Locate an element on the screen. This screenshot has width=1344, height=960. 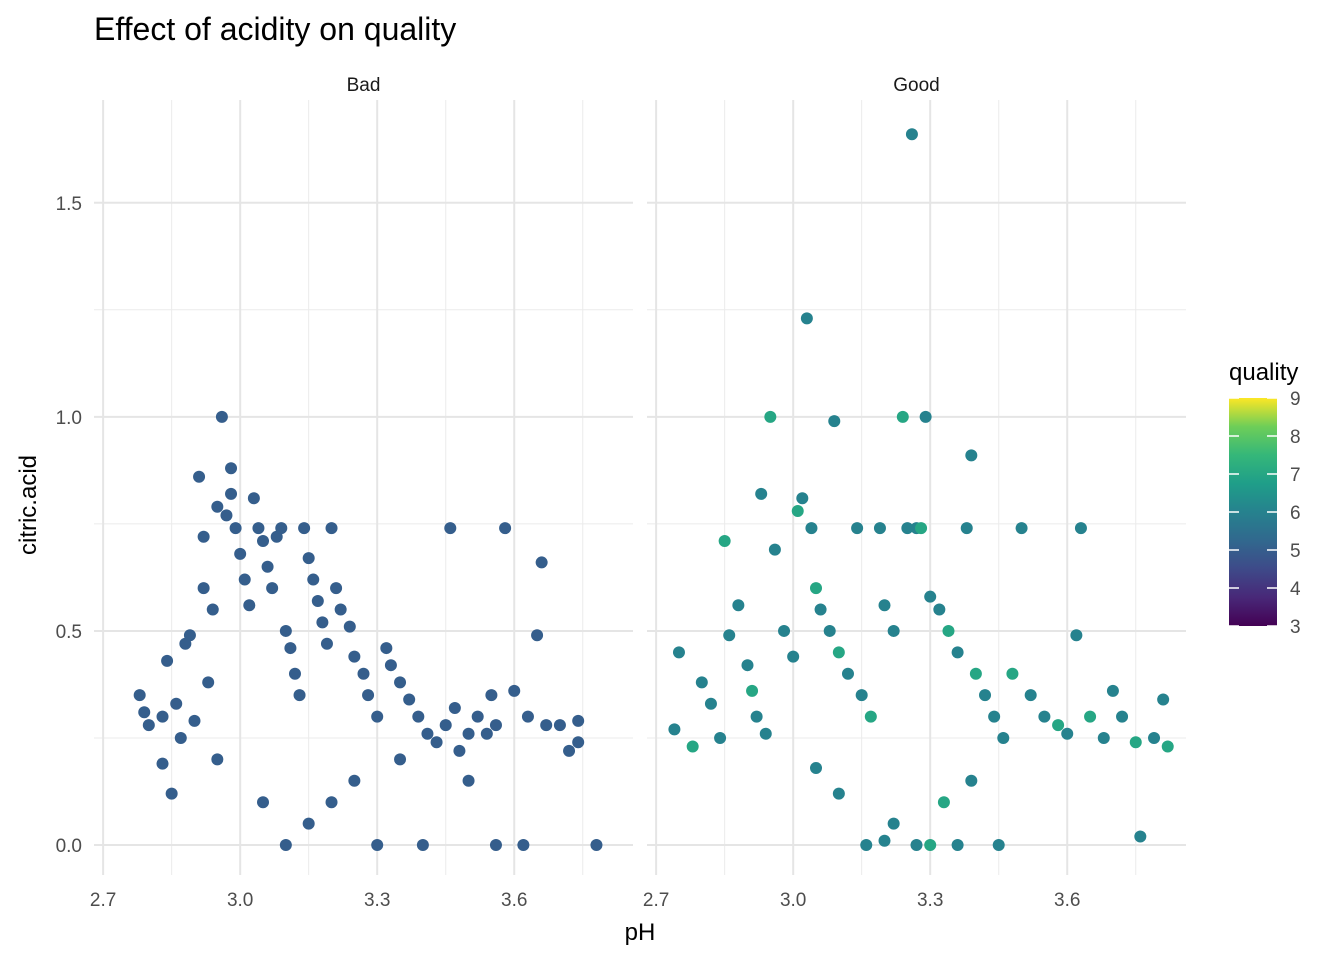
y-tick-label: 1.5 is located at coordinates (69, 204).